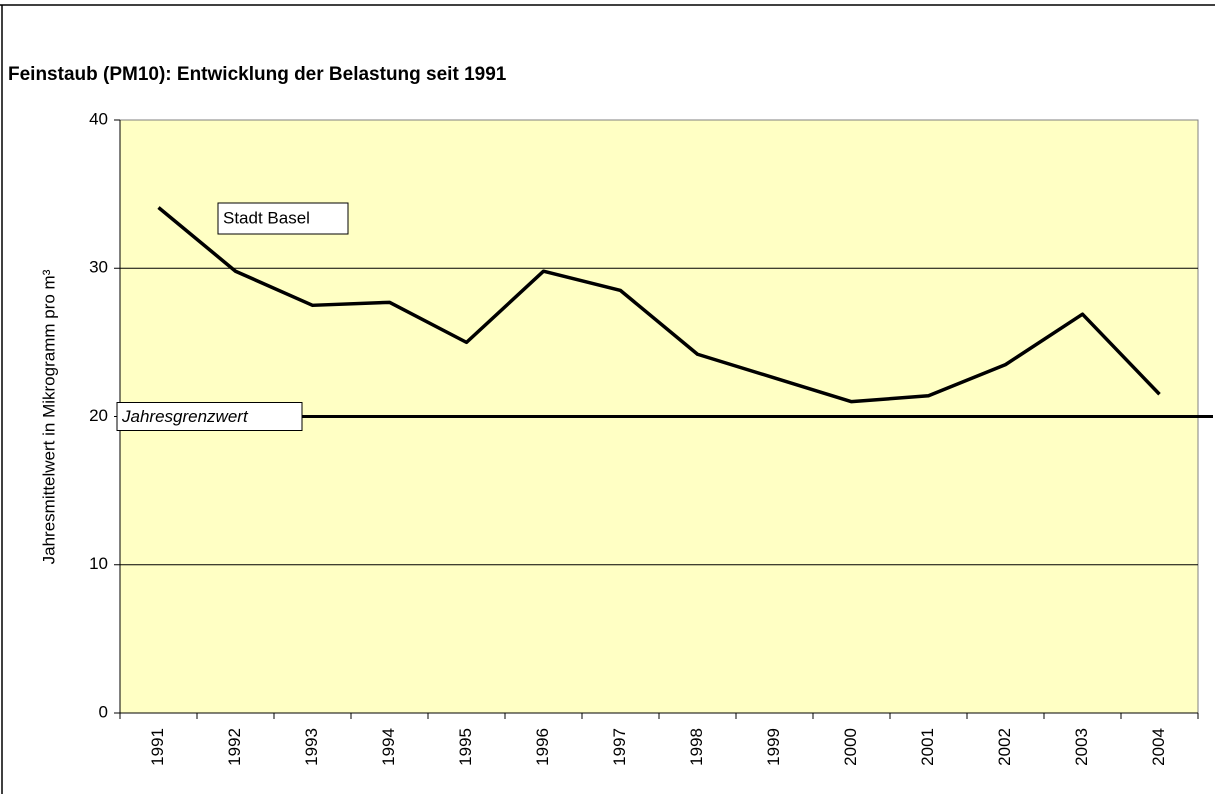 The height and width of the screenshot is (794, 1215). I want to click on x-tick-label: 2004, so click(1158, 747).